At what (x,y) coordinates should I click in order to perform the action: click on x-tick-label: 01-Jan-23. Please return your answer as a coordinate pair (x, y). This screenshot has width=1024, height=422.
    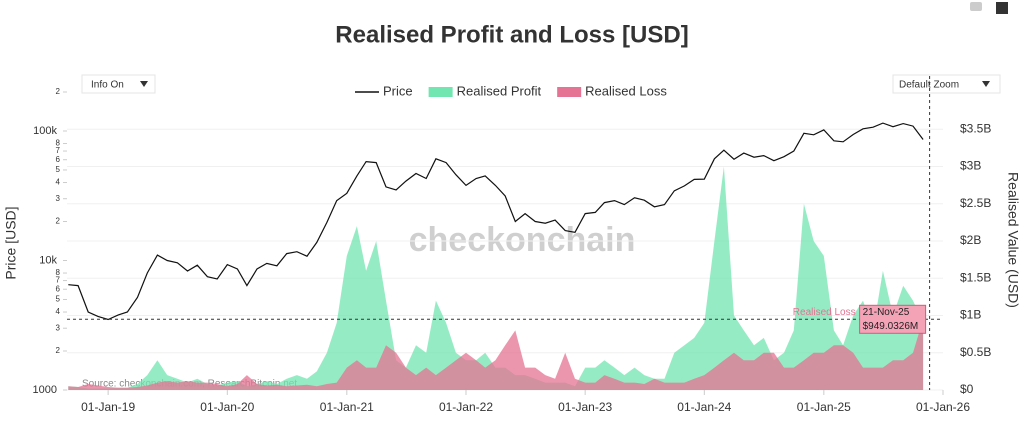
    Looking at the image, I should click on (585, 407).